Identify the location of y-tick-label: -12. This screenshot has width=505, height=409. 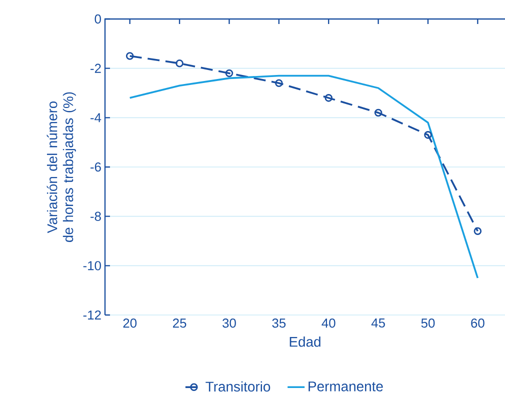
(92, 315).